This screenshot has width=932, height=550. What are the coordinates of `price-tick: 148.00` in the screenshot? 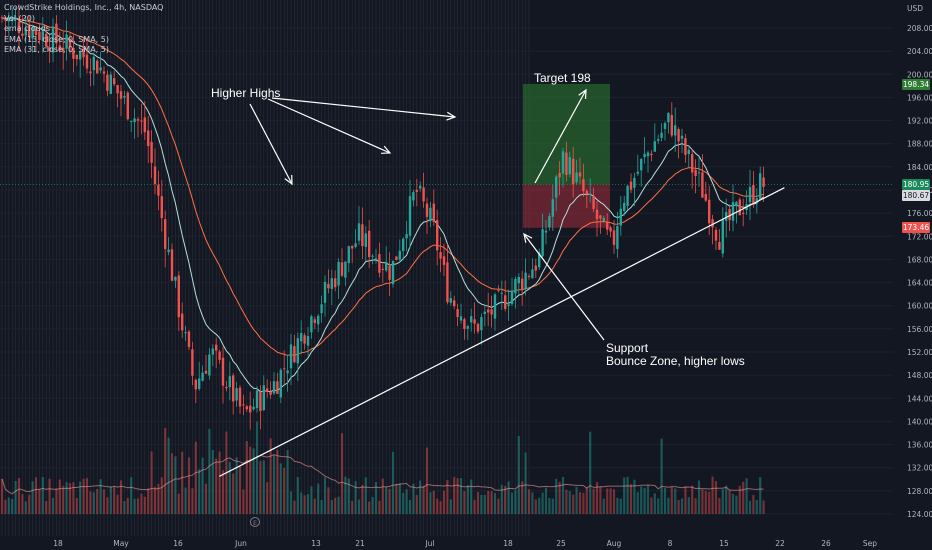 It's located at (919, 375).